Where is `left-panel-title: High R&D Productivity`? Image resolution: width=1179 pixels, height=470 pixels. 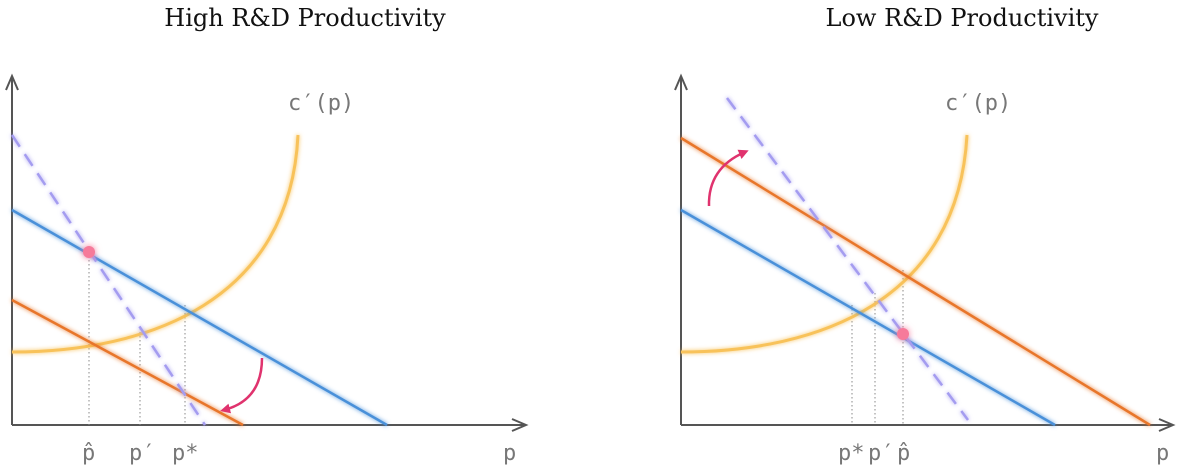
left-panel-title: High R&D Productivity is located at coordinates (305, 18).